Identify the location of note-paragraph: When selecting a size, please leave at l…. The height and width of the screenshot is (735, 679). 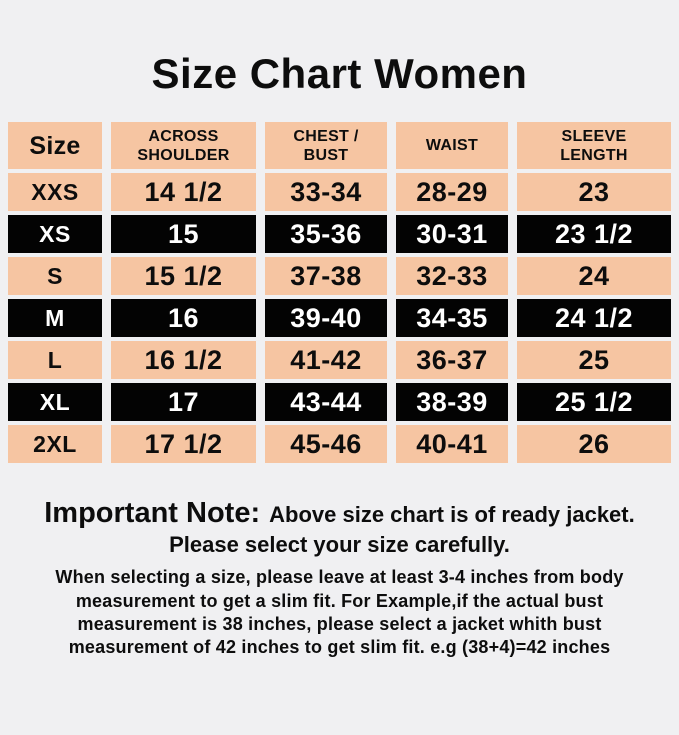
(339, 612).